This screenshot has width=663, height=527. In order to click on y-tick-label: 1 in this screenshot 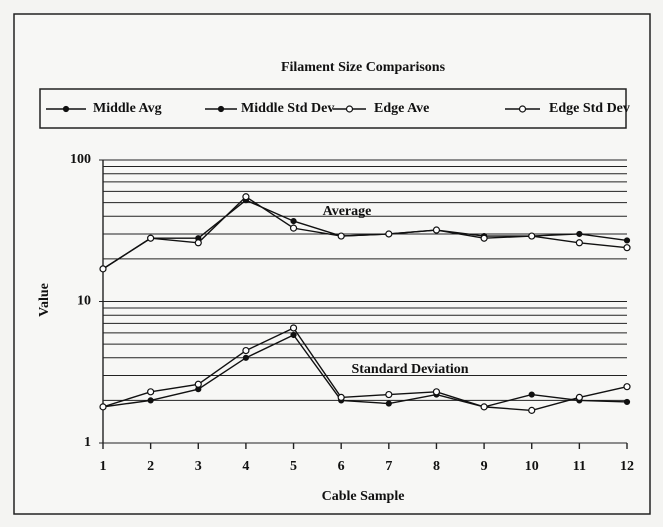, I will do `click(87, 442)`.